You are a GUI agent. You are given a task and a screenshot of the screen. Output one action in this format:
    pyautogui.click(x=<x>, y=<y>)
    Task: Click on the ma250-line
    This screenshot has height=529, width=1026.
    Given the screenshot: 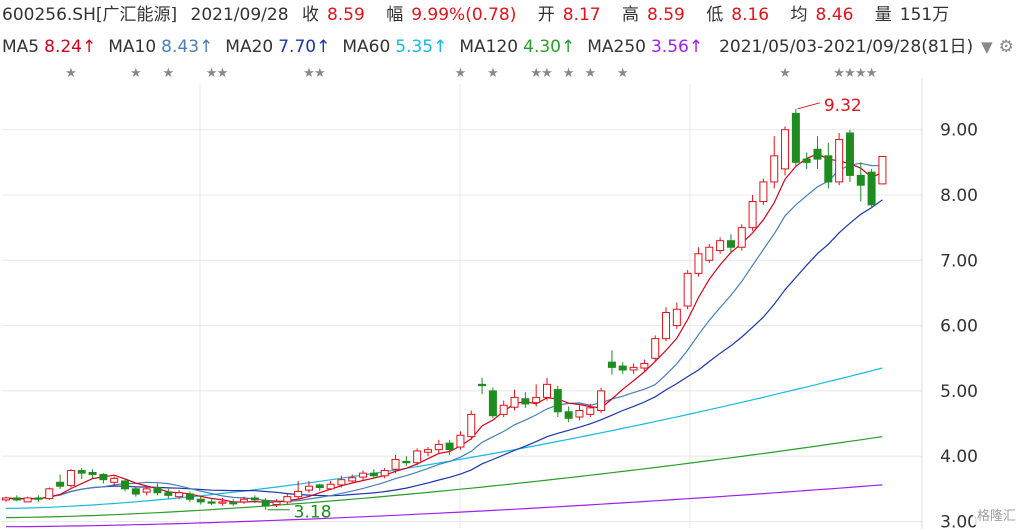 What is the action you would take?
    pyautogui.click(x=444, y=506)
    